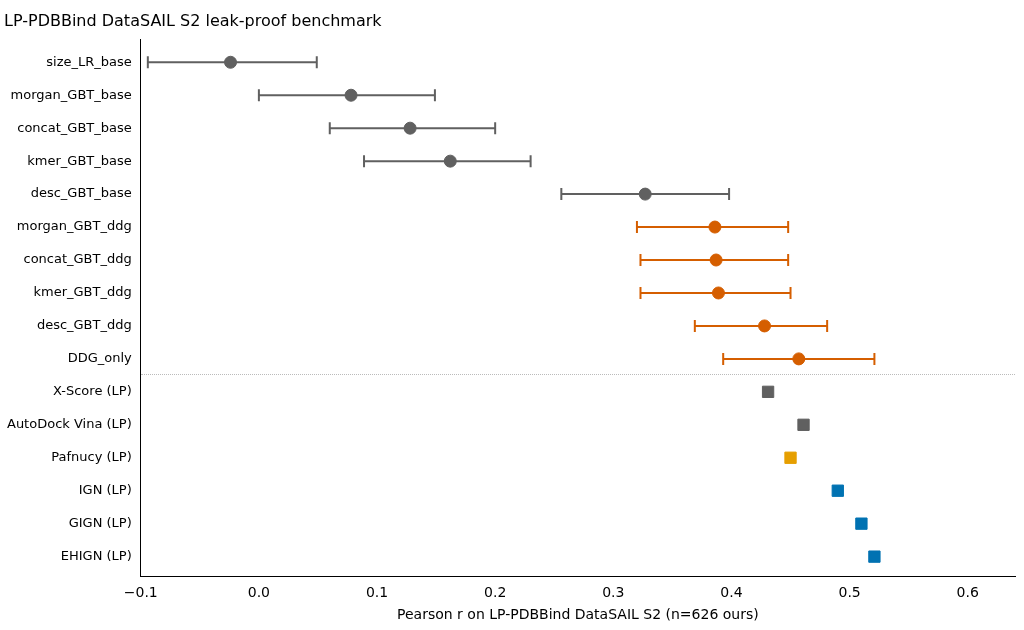 The height and width of the screenshot is (630, 1024). Describe the element at coordinates (105, 490) in the screenshot. I see `y-tick-label: IGN (LP)` at that location.